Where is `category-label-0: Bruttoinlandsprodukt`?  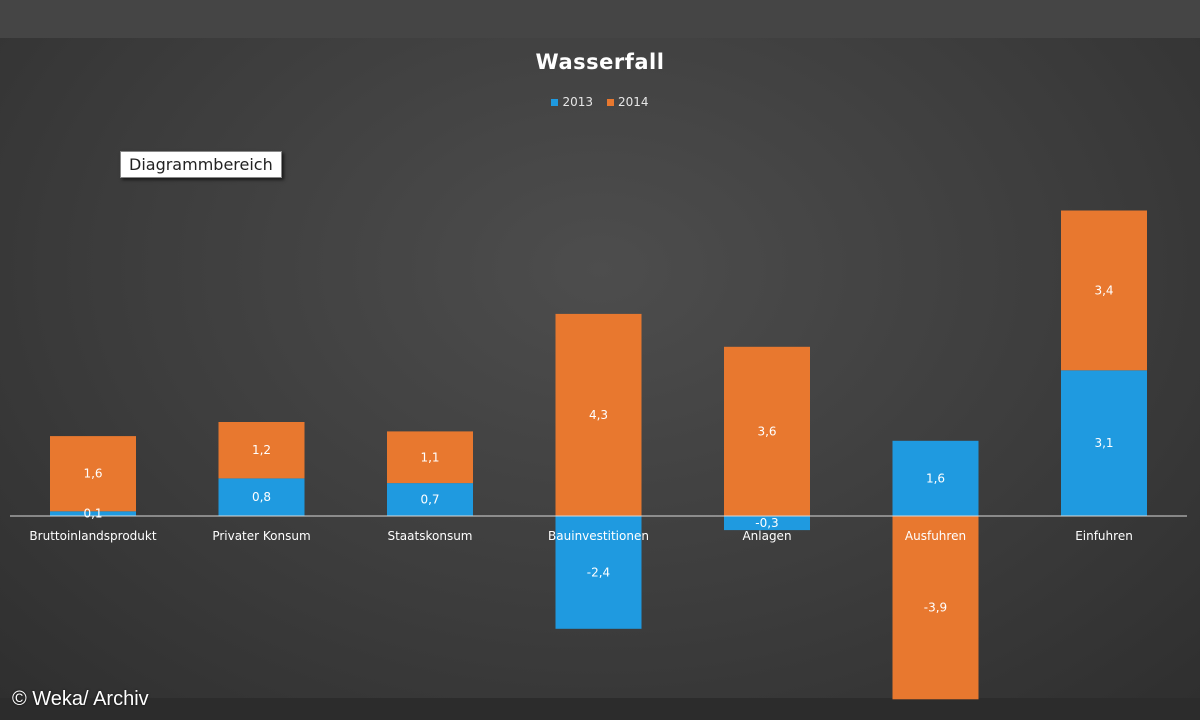
category-label-0: Bruttoinlandsprodukt is located at coordinates (92, 536).